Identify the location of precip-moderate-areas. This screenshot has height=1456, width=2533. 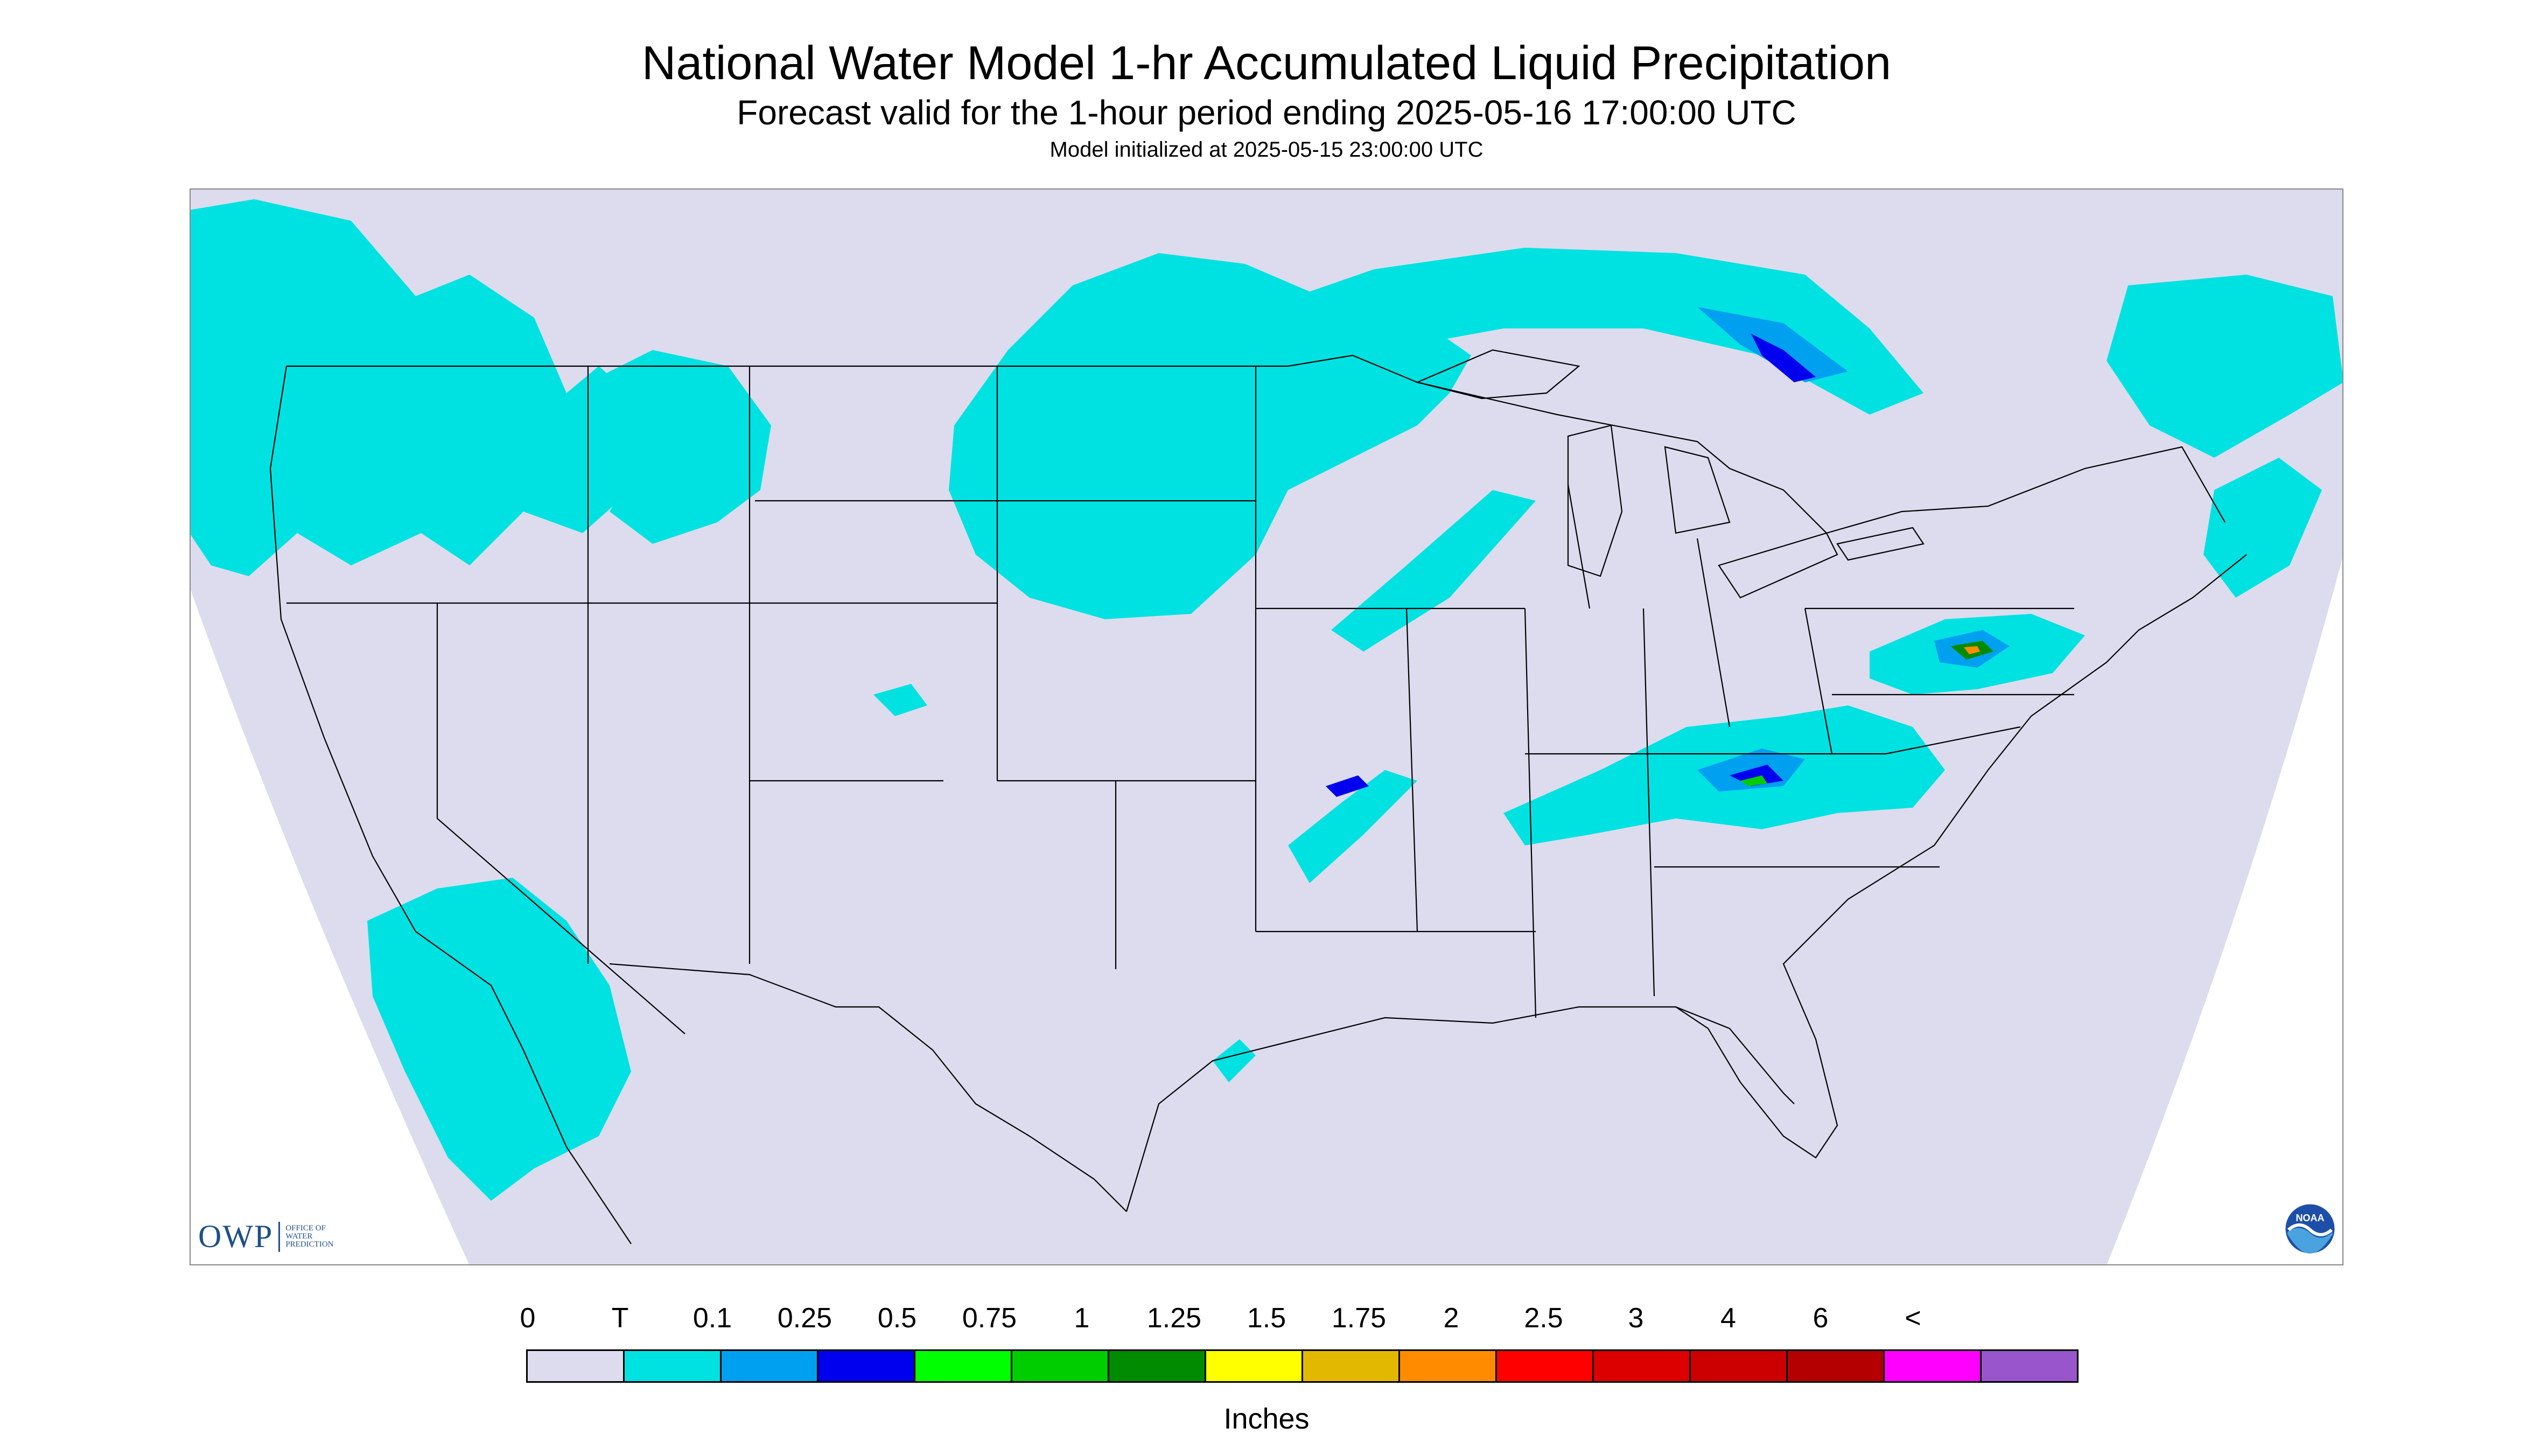
(1668, 552).